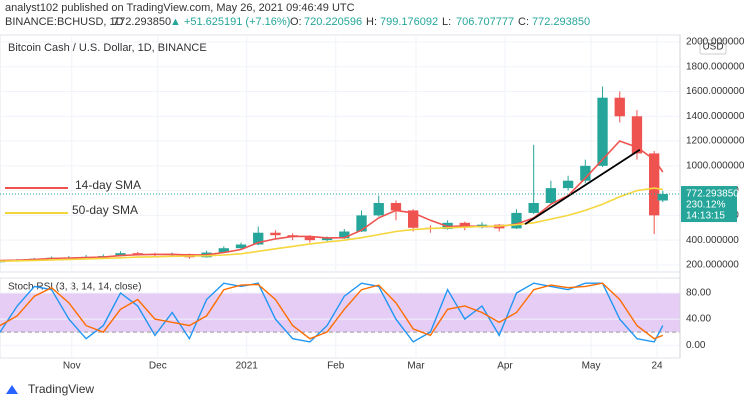  I want to click on trendline, so click(582, 186).